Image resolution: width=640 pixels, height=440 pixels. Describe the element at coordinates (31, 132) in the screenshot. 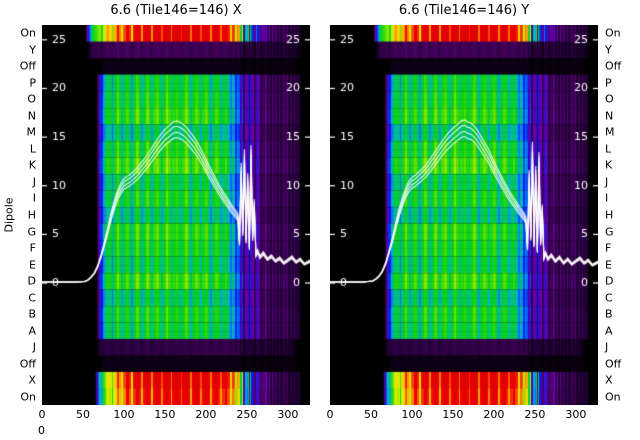

I see `dipole-row-label-left-6: M` at that location.